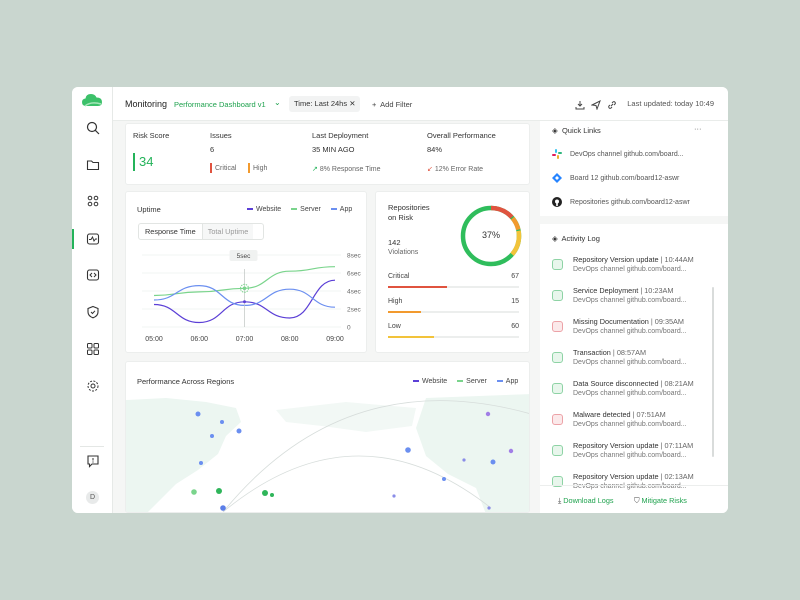 The image size is (800, 600). What do you see at coordinates (171, 231) in the screenshot?
I see `tab-response-time: Response Time` at bounding box center [171, 231].